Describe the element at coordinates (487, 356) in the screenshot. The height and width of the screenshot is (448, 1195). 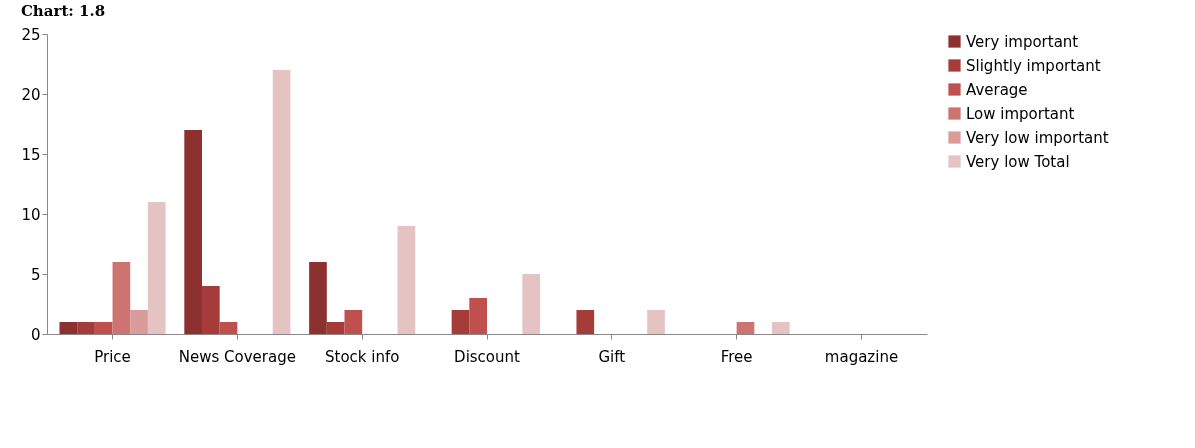
I see `x-tick-label: Discount` at that location.